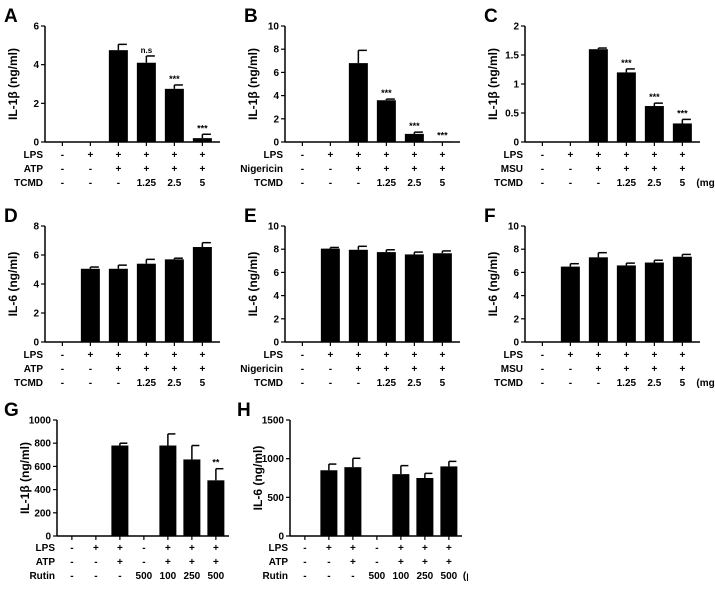 The image size is (715, 590). Describe the element at coordinates (192, 576) in the screenshot. I see `treatment-cell: 250` at that location.